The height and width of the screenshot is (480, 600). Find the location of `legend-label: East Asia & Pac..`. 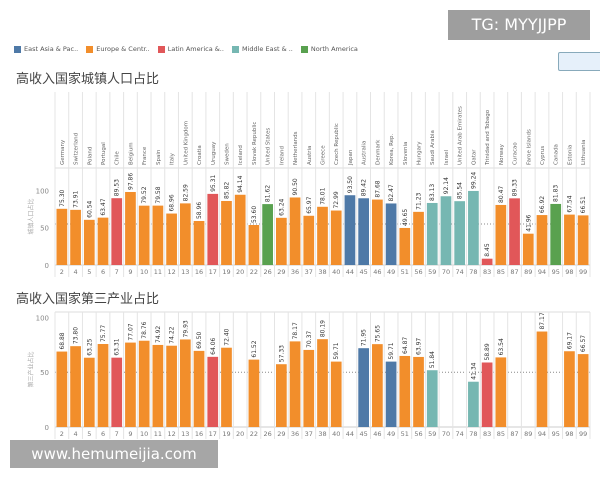

legend-label: East Asia & Pac.. is located at coordinates (51, 49).